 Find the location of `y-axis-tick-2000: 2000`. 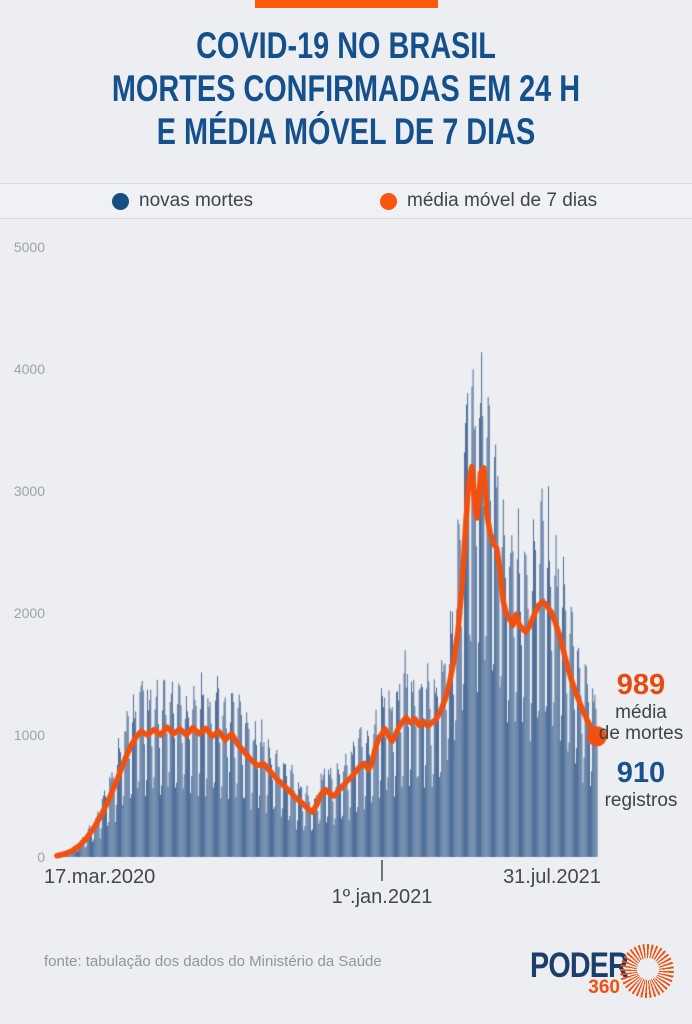

y-axis-tick-2000: 2000 is located at coordinates (29, 613).